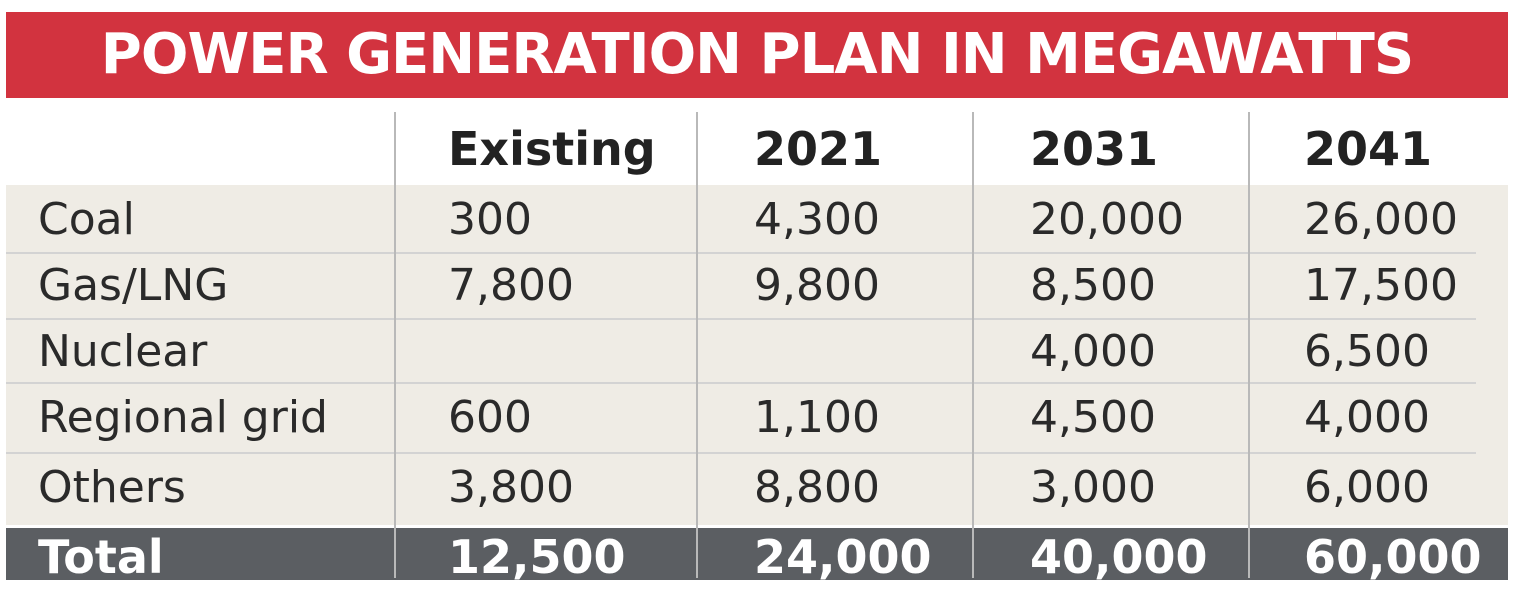 The width and height of the screenshot is (1527, 592). What do you see at coordinates (818, 149) in the screenshot?
I see `column-header-2021: 2021` at bounding box center [818, 149].